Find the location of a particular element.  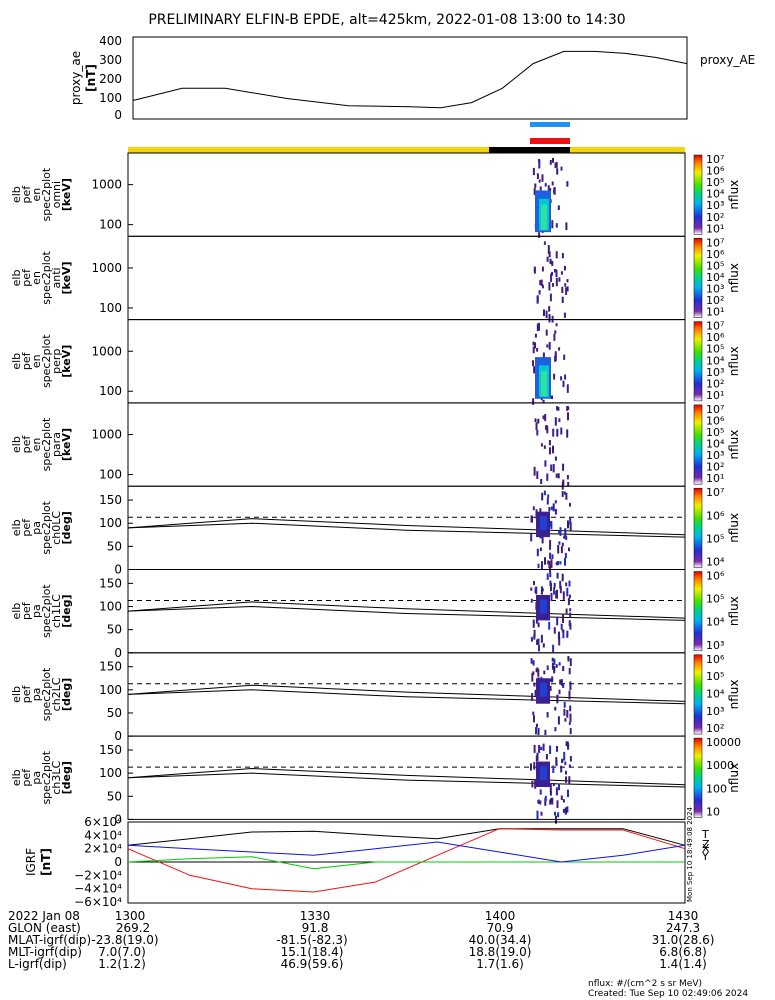

panel-ylabel: spec2plot is located at coordinates (46, 361).